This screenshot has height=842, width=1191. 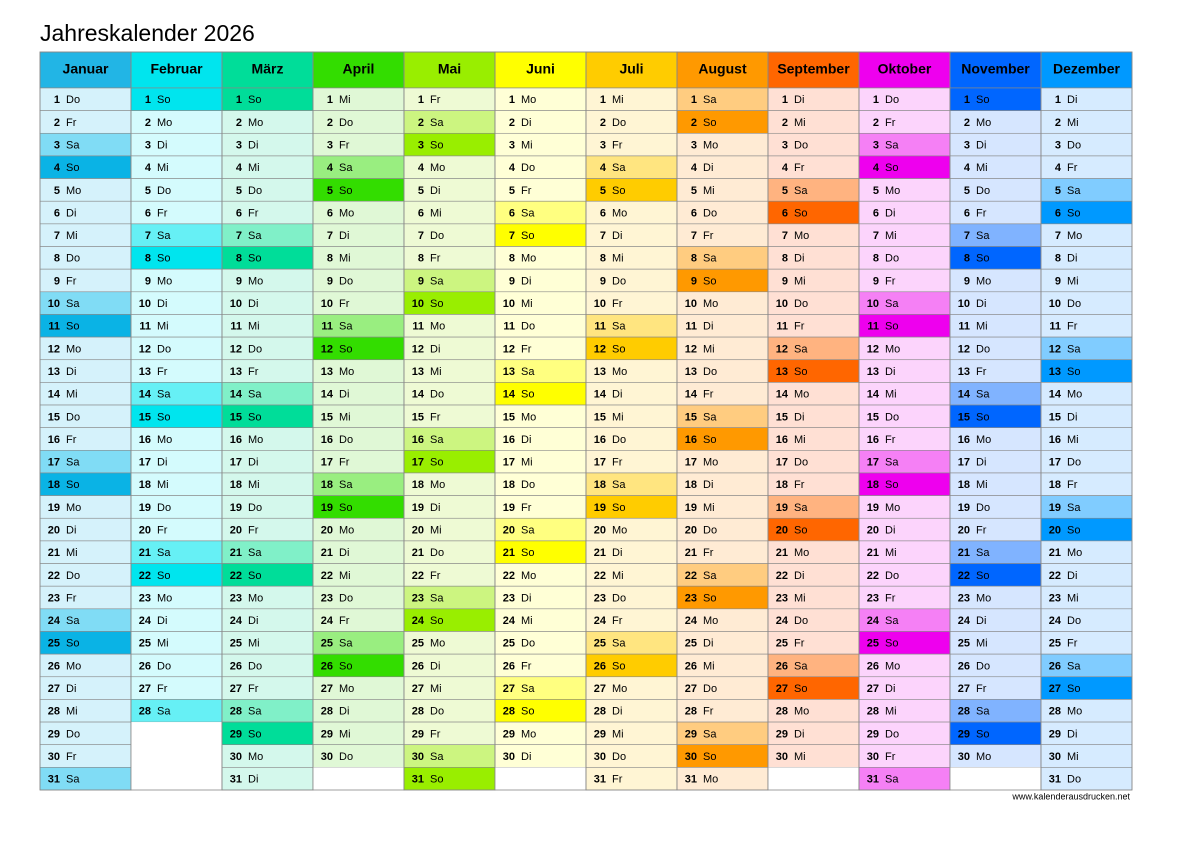 I want to click on day-number: 19, so click(x=327, y=508).